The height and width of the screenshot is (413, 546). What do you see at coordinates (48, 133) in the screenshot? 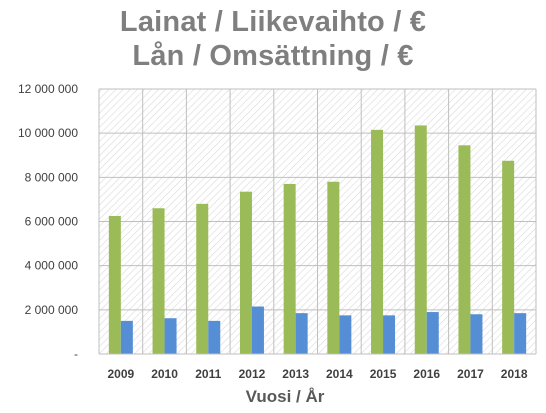
I see `y-tick-label: 10 000 000` at bounding box center [48, 133].